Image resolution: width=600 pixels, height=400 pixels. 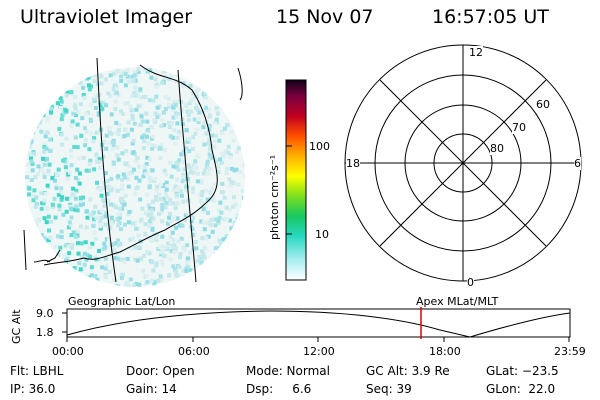 I want to click on door-info: Door: Open, so click(x=160, y=371).